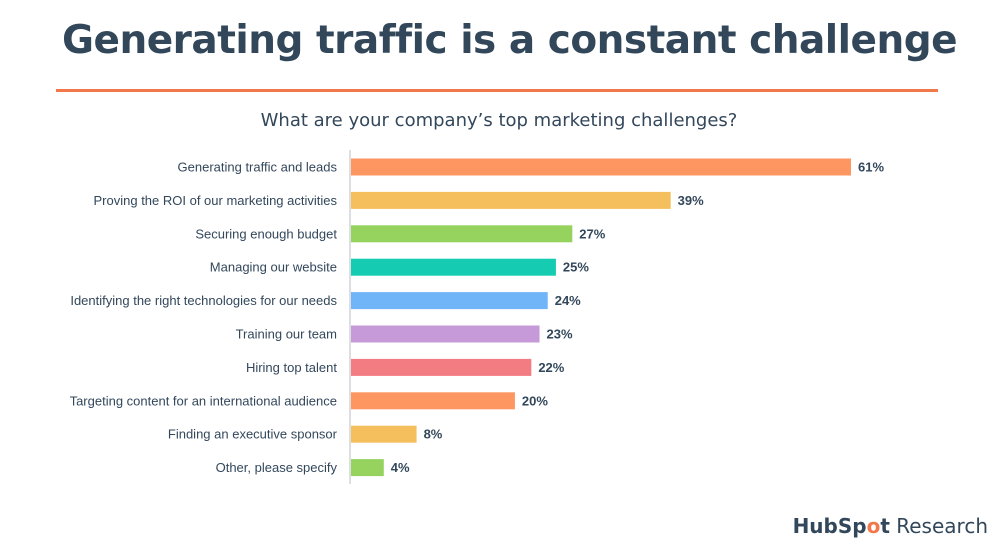  What do you see at coordinates (691, 200) in the screenshot?
I see `data-label: 39%` at bounding box center [691, 200].